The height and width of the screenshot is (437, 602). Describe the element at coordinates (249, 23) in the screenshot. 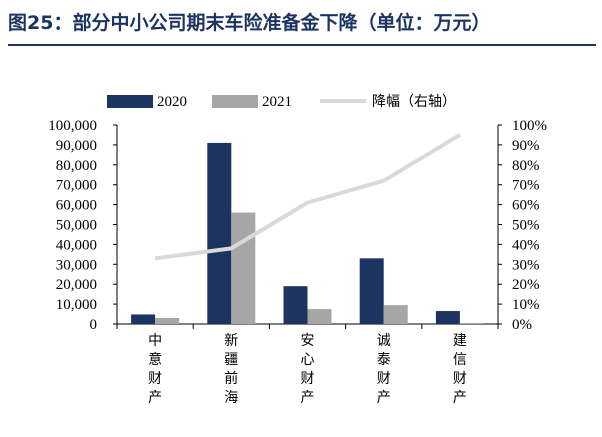

I see `chart-title: 图25：部分中小公司期末车险准备金下降（单位：万元）` at that location.